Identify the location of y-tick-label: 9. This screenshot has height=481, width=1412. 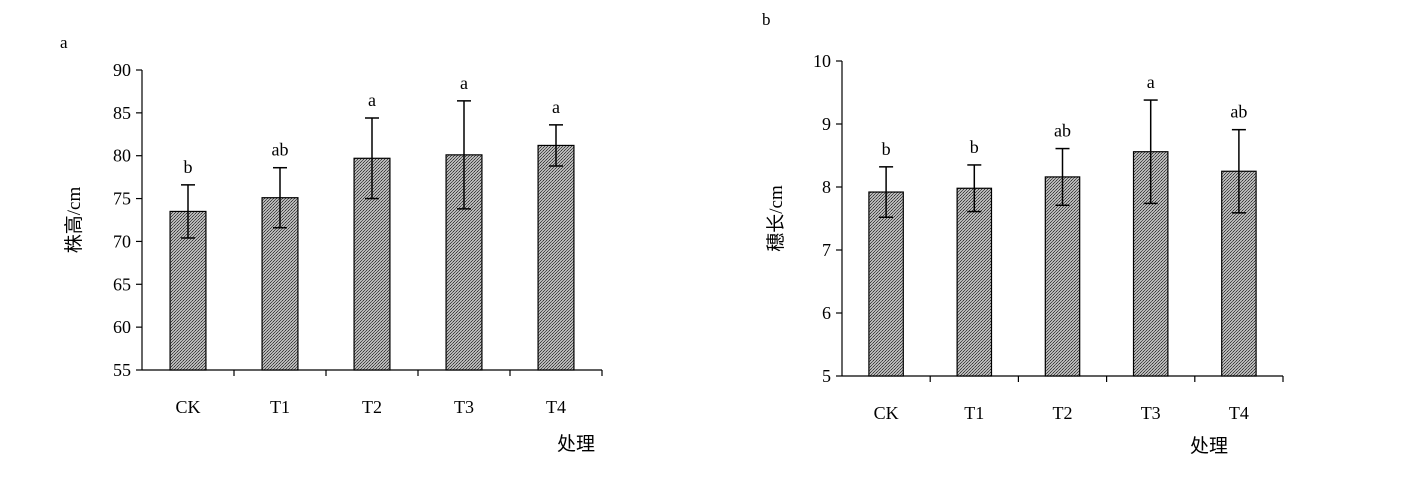
(826, 124).